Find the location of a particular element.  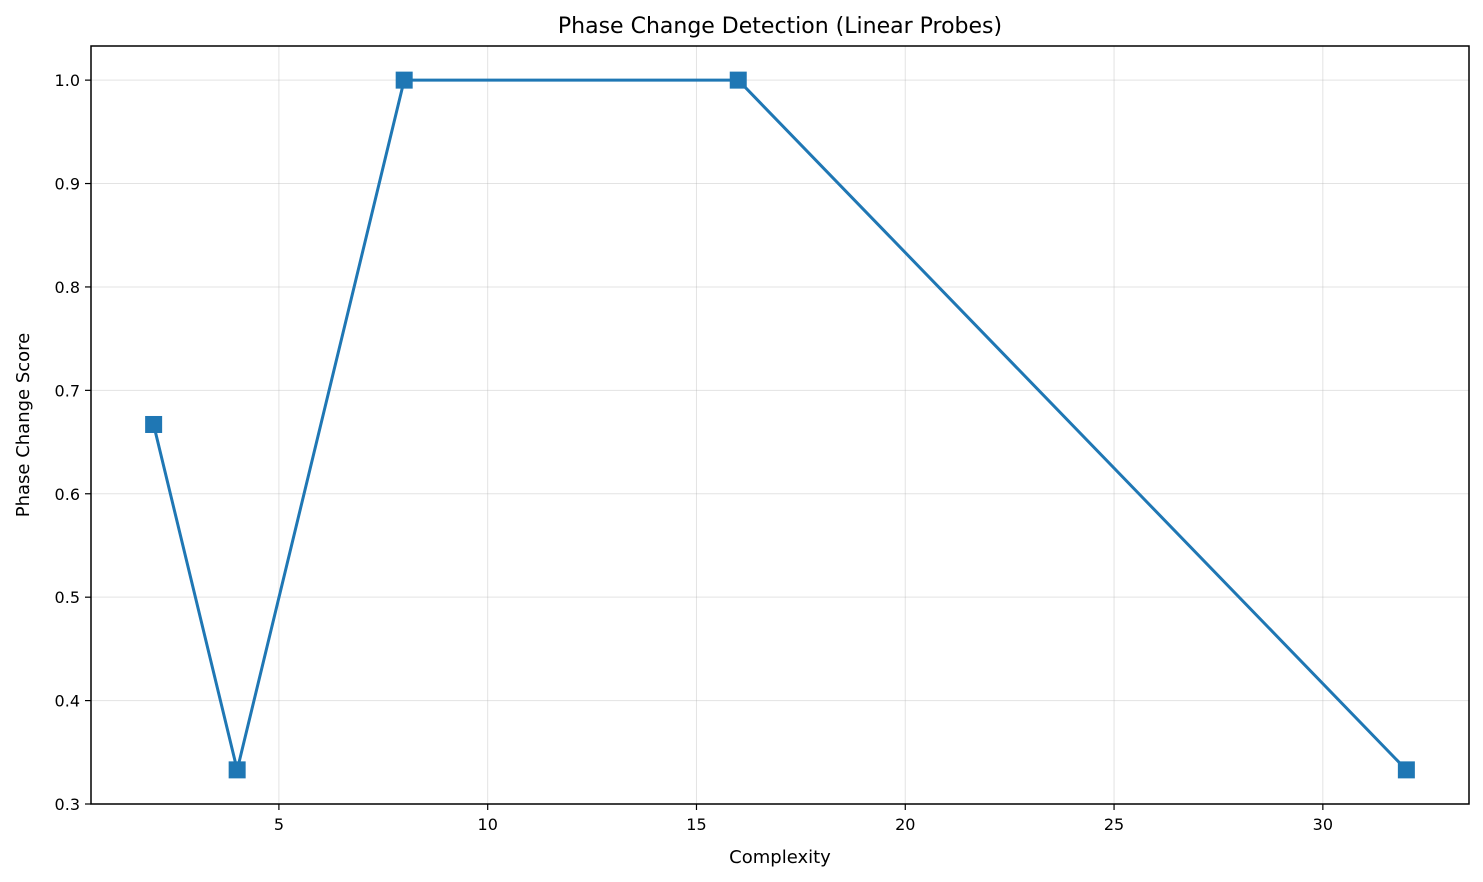

y-tick-label: 0.9 is located at coordinates (67, 184).